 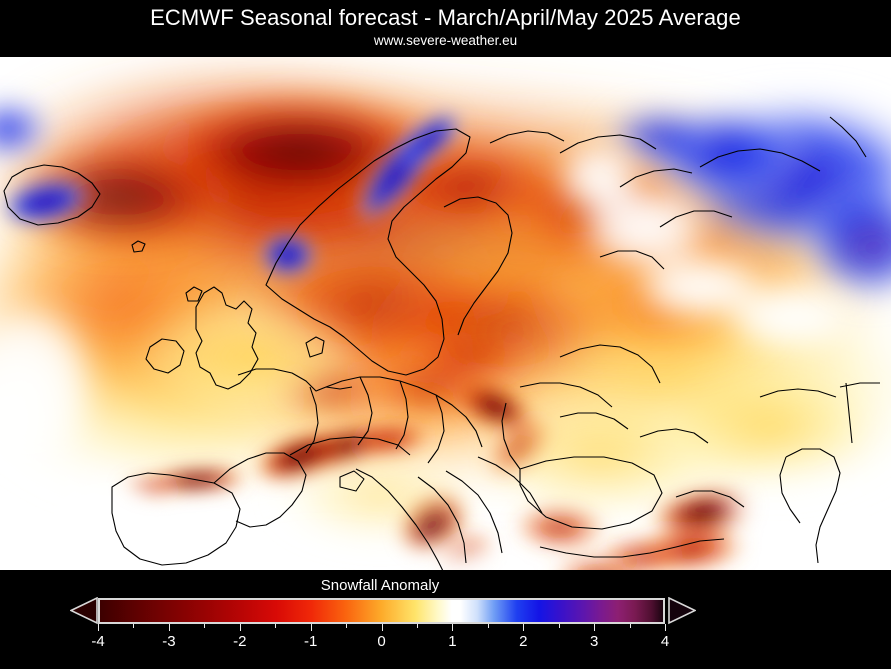 What do you see at coordinates (381, 611) in the screenshot?
I see `colorbar-gradient` at bounding box center [381, 611].